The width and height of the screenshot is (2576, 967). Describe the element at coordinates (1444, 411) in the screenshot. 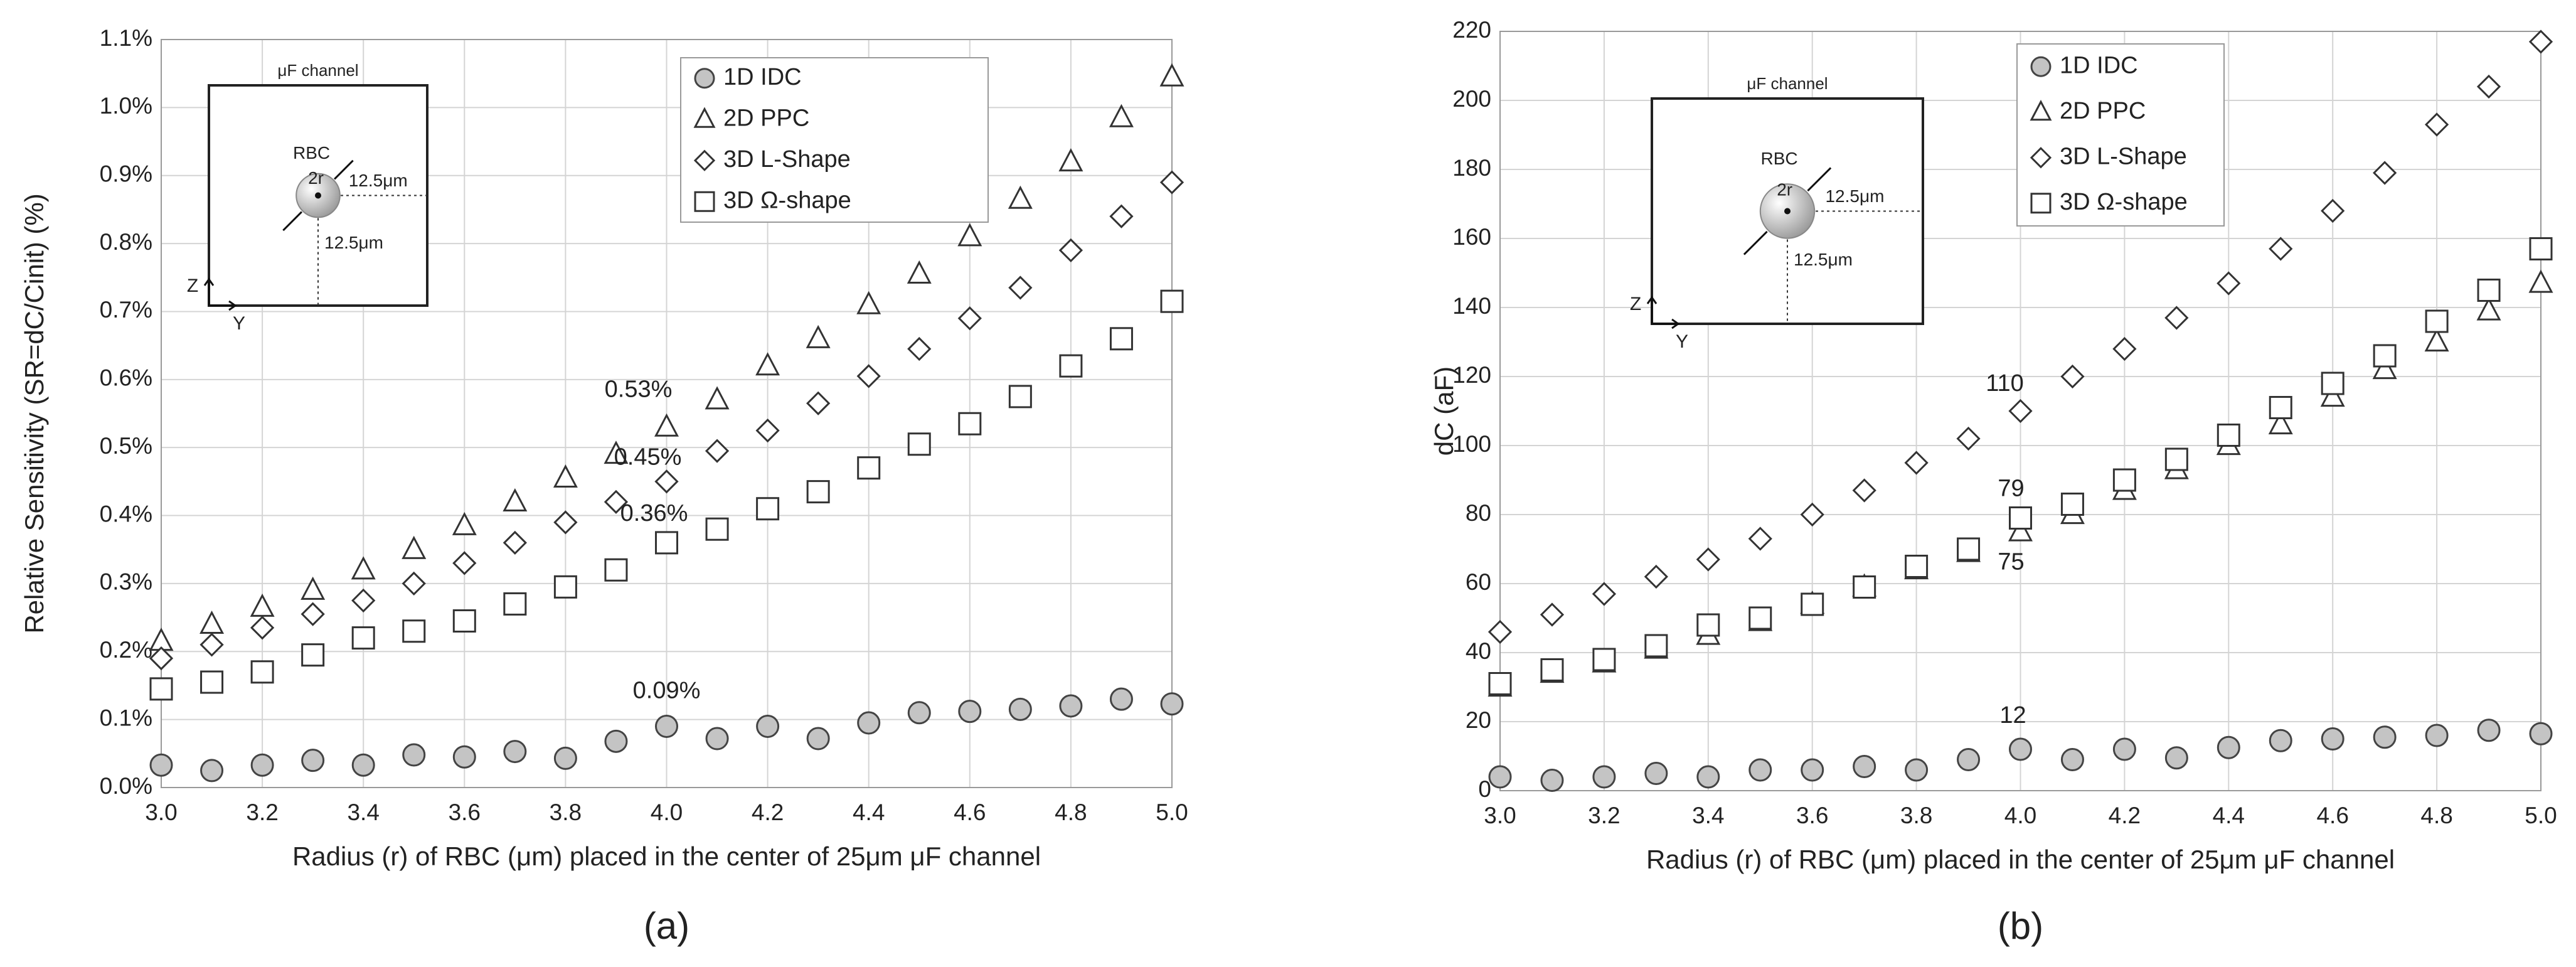

I see `y-axis-title: dC (aF)` at that location.